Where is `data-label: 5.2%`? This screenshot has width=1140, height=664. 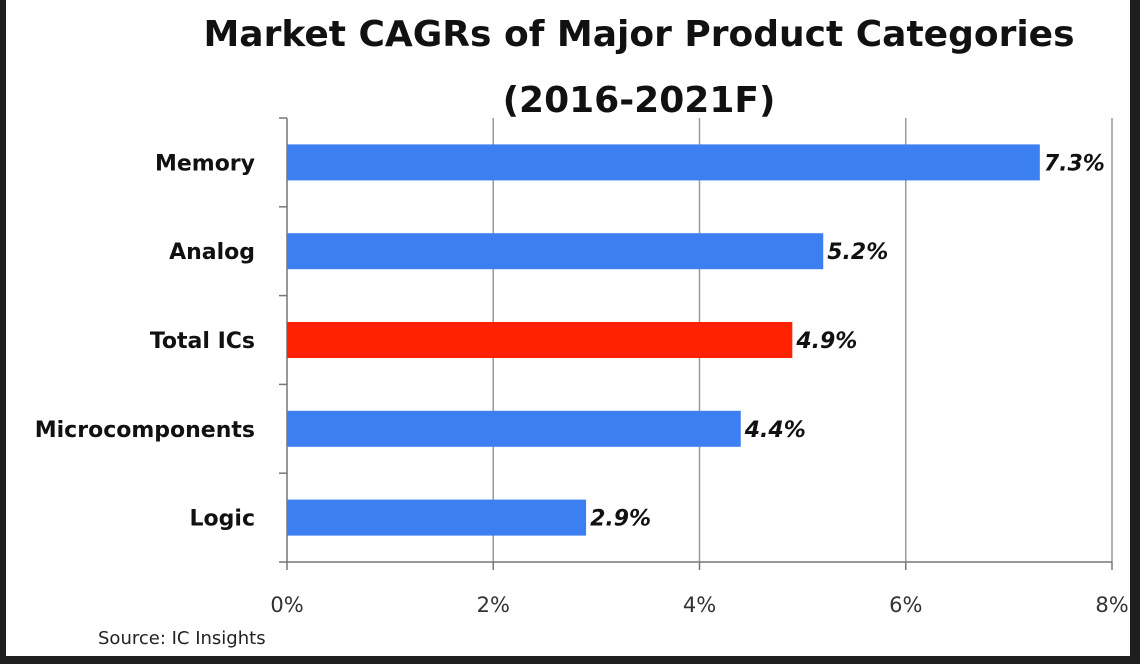
data-label: 5.2% is located at coordinates (857, 252).